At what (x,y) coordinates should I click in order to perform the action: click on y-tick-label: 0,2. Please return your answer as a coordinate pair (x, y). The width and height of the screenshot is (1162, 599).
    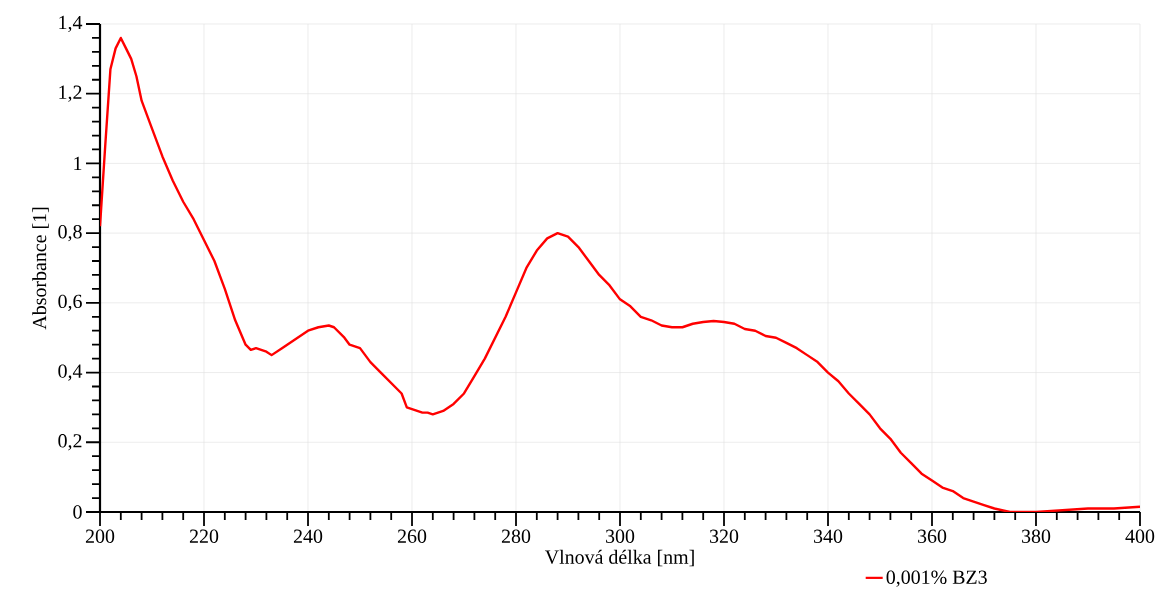
    Looking at the image, I should click on (70, 442).